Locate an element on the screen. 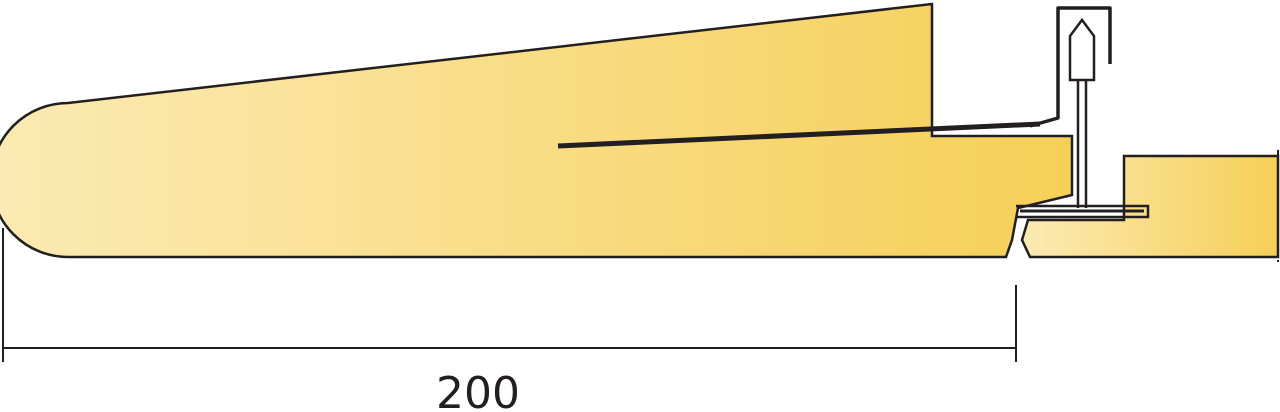  dimension-label: 200 is located at coordinates (478, 390).